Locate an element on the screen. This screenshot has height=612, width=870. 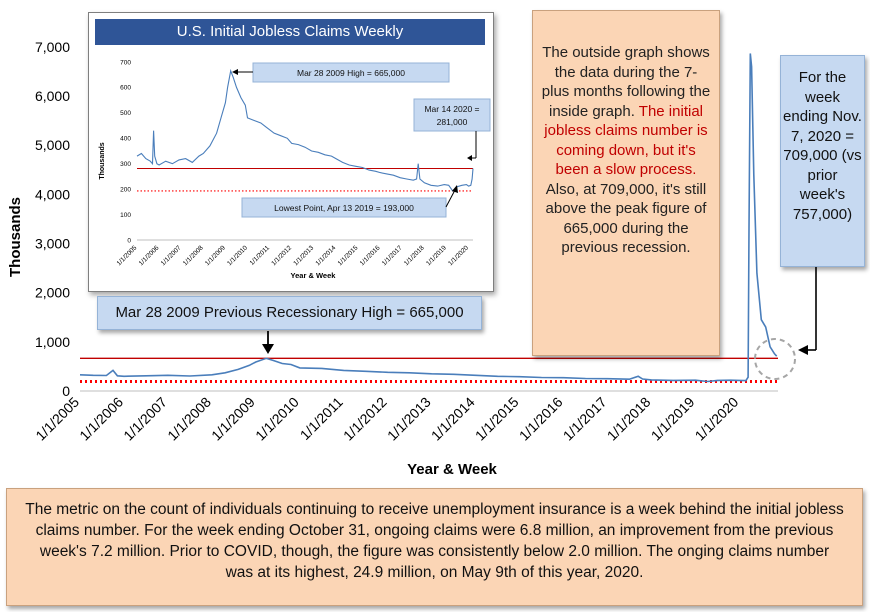
inset-x-tick-label: 1/1/2010 is located at coordinates (237, 255).